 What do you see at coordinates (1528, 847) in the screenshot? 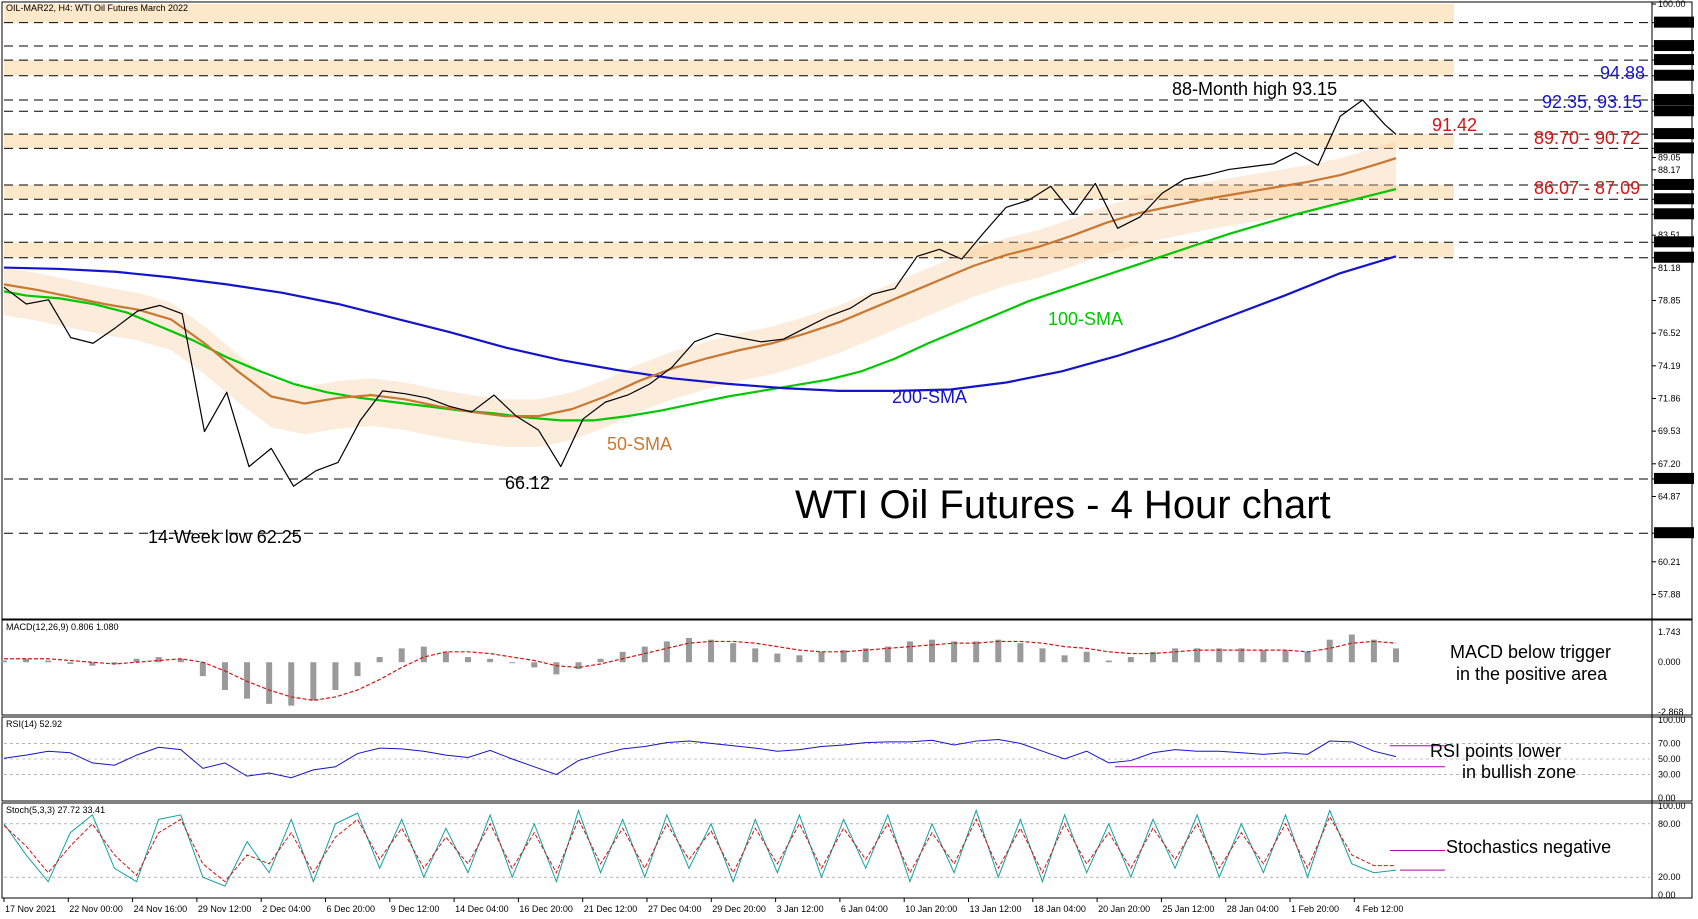
I see `stoch-note: Stochastics negative` at bounding box center [1528, 847].